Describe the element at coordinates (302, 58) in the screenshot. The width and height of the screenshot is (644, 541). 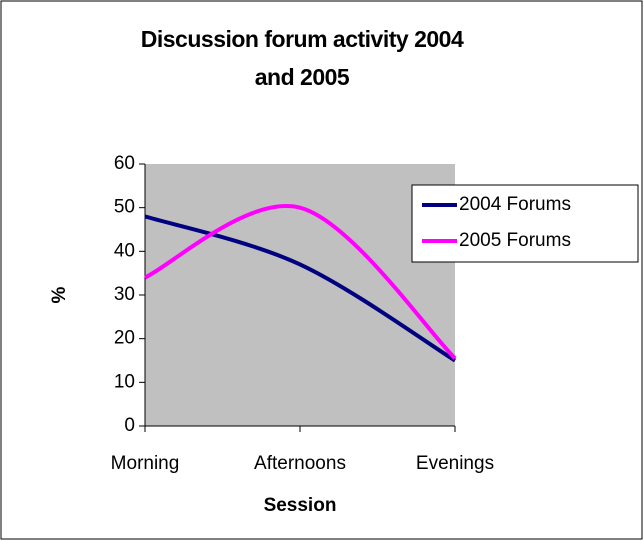
I see `chart-title: Discussion forum activity 2004 and 2005` at that location.